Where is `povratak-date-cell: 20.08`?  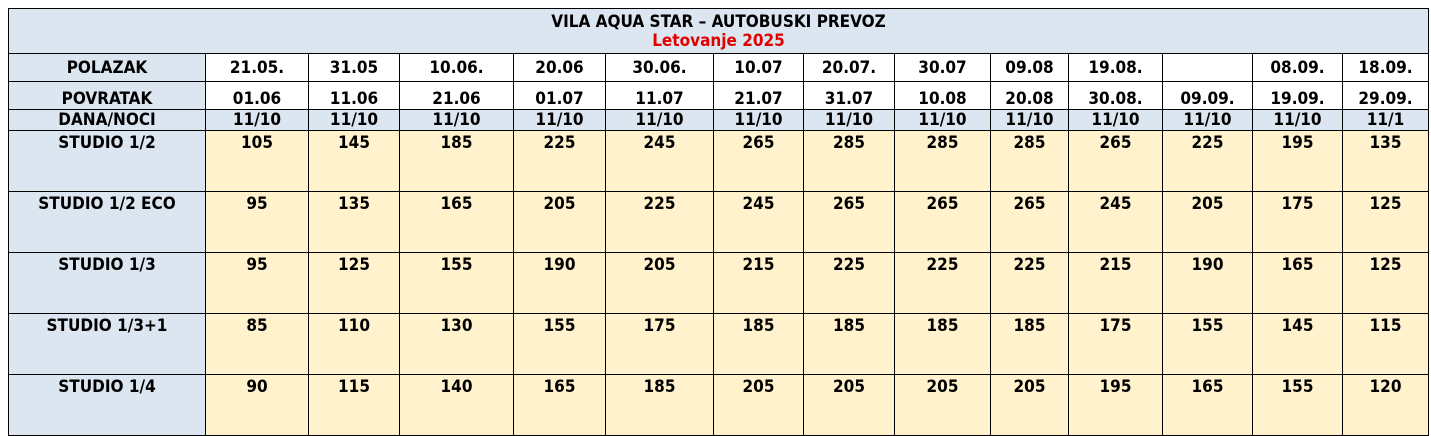
povratak-date-cell: 20.08 is located at coordinates (1029, 95).